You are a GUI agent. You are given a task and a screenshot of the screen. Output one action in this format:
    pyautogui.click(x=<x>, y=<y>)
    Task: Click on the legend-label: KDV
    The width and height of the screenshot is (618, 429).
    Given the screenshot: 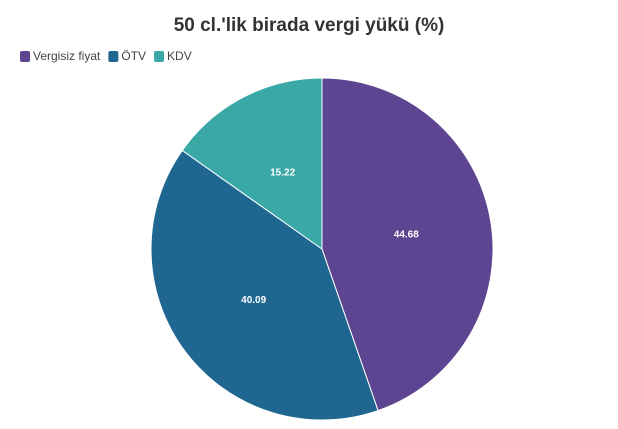 What is the action you would take?
    pyautogui.click(x=179, y=56)
    